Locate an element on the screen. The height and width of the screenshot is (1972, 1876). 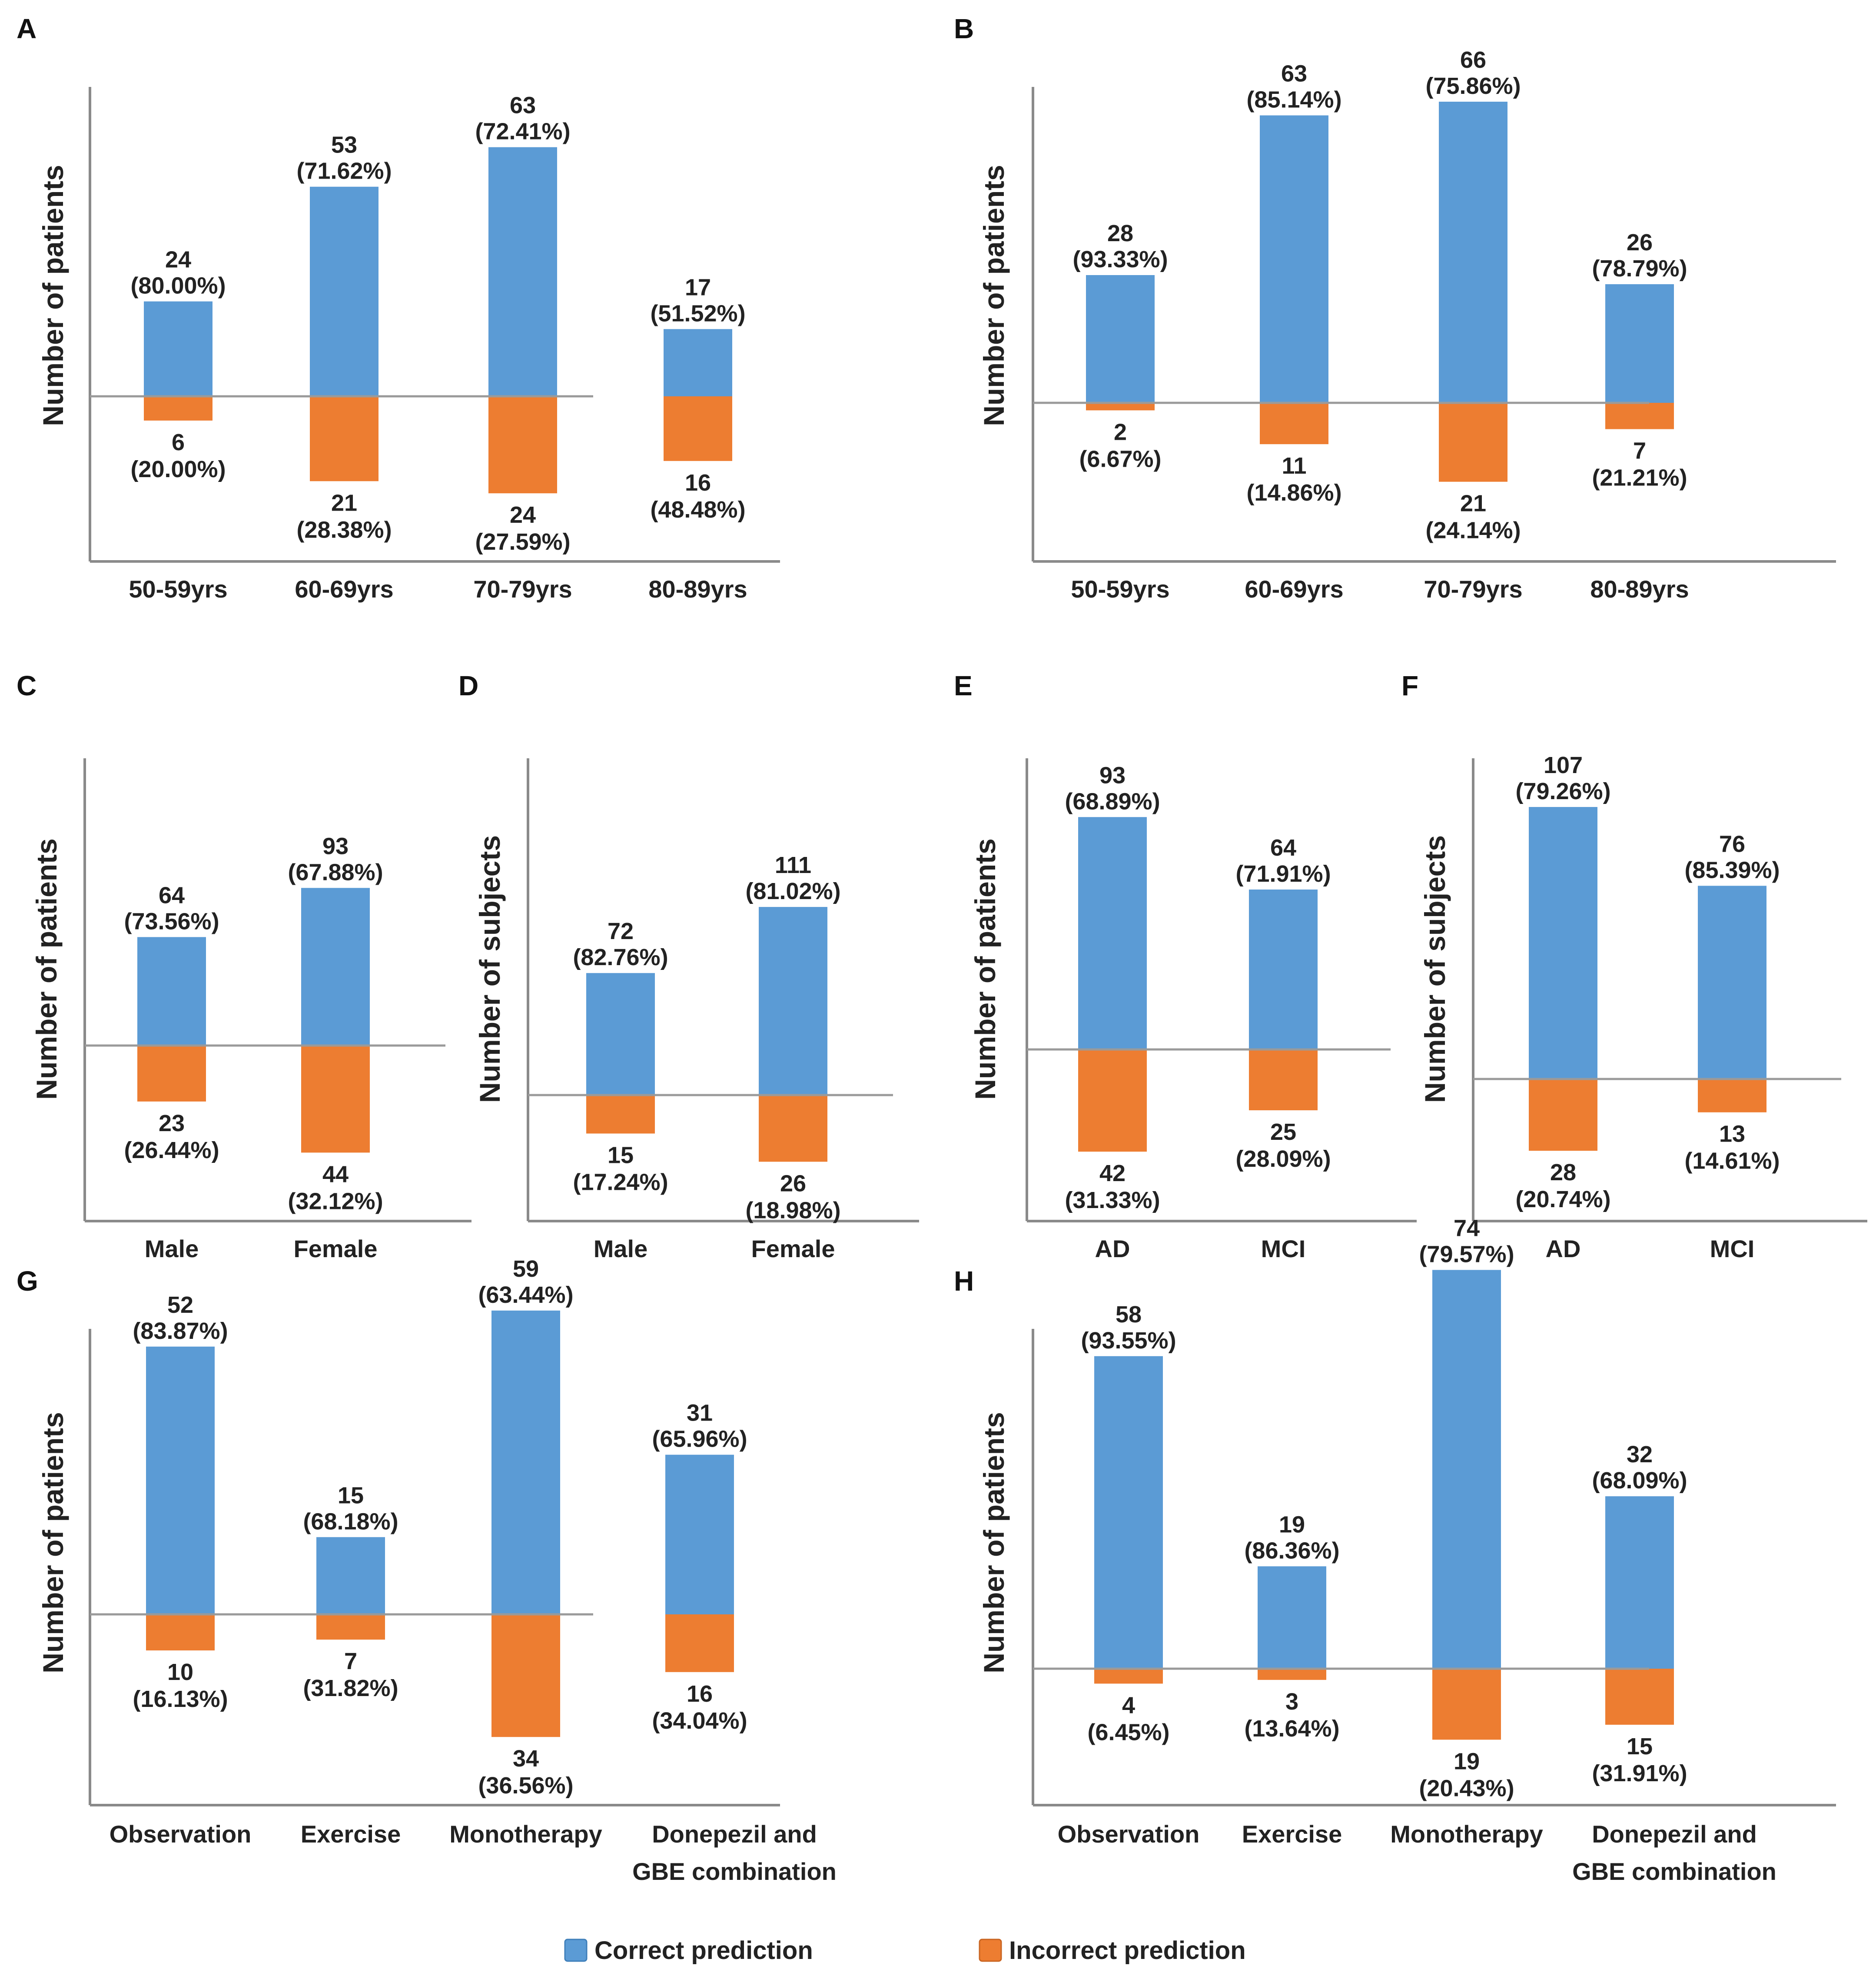
data-label-correct-percent: (63.44%) is located at coordinates (525, 1295).